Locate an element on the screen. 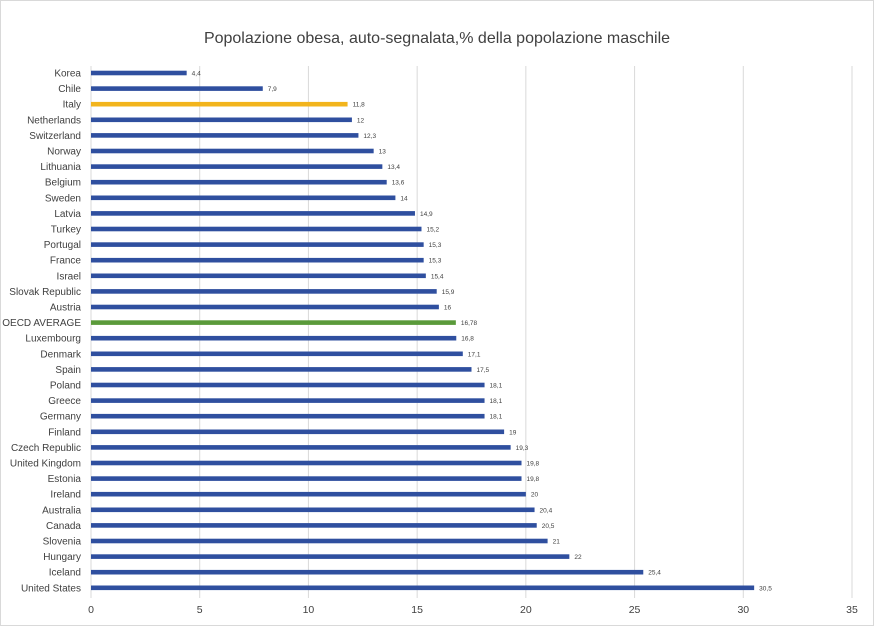  category-label: Italy is located at coordinates (72, 105).